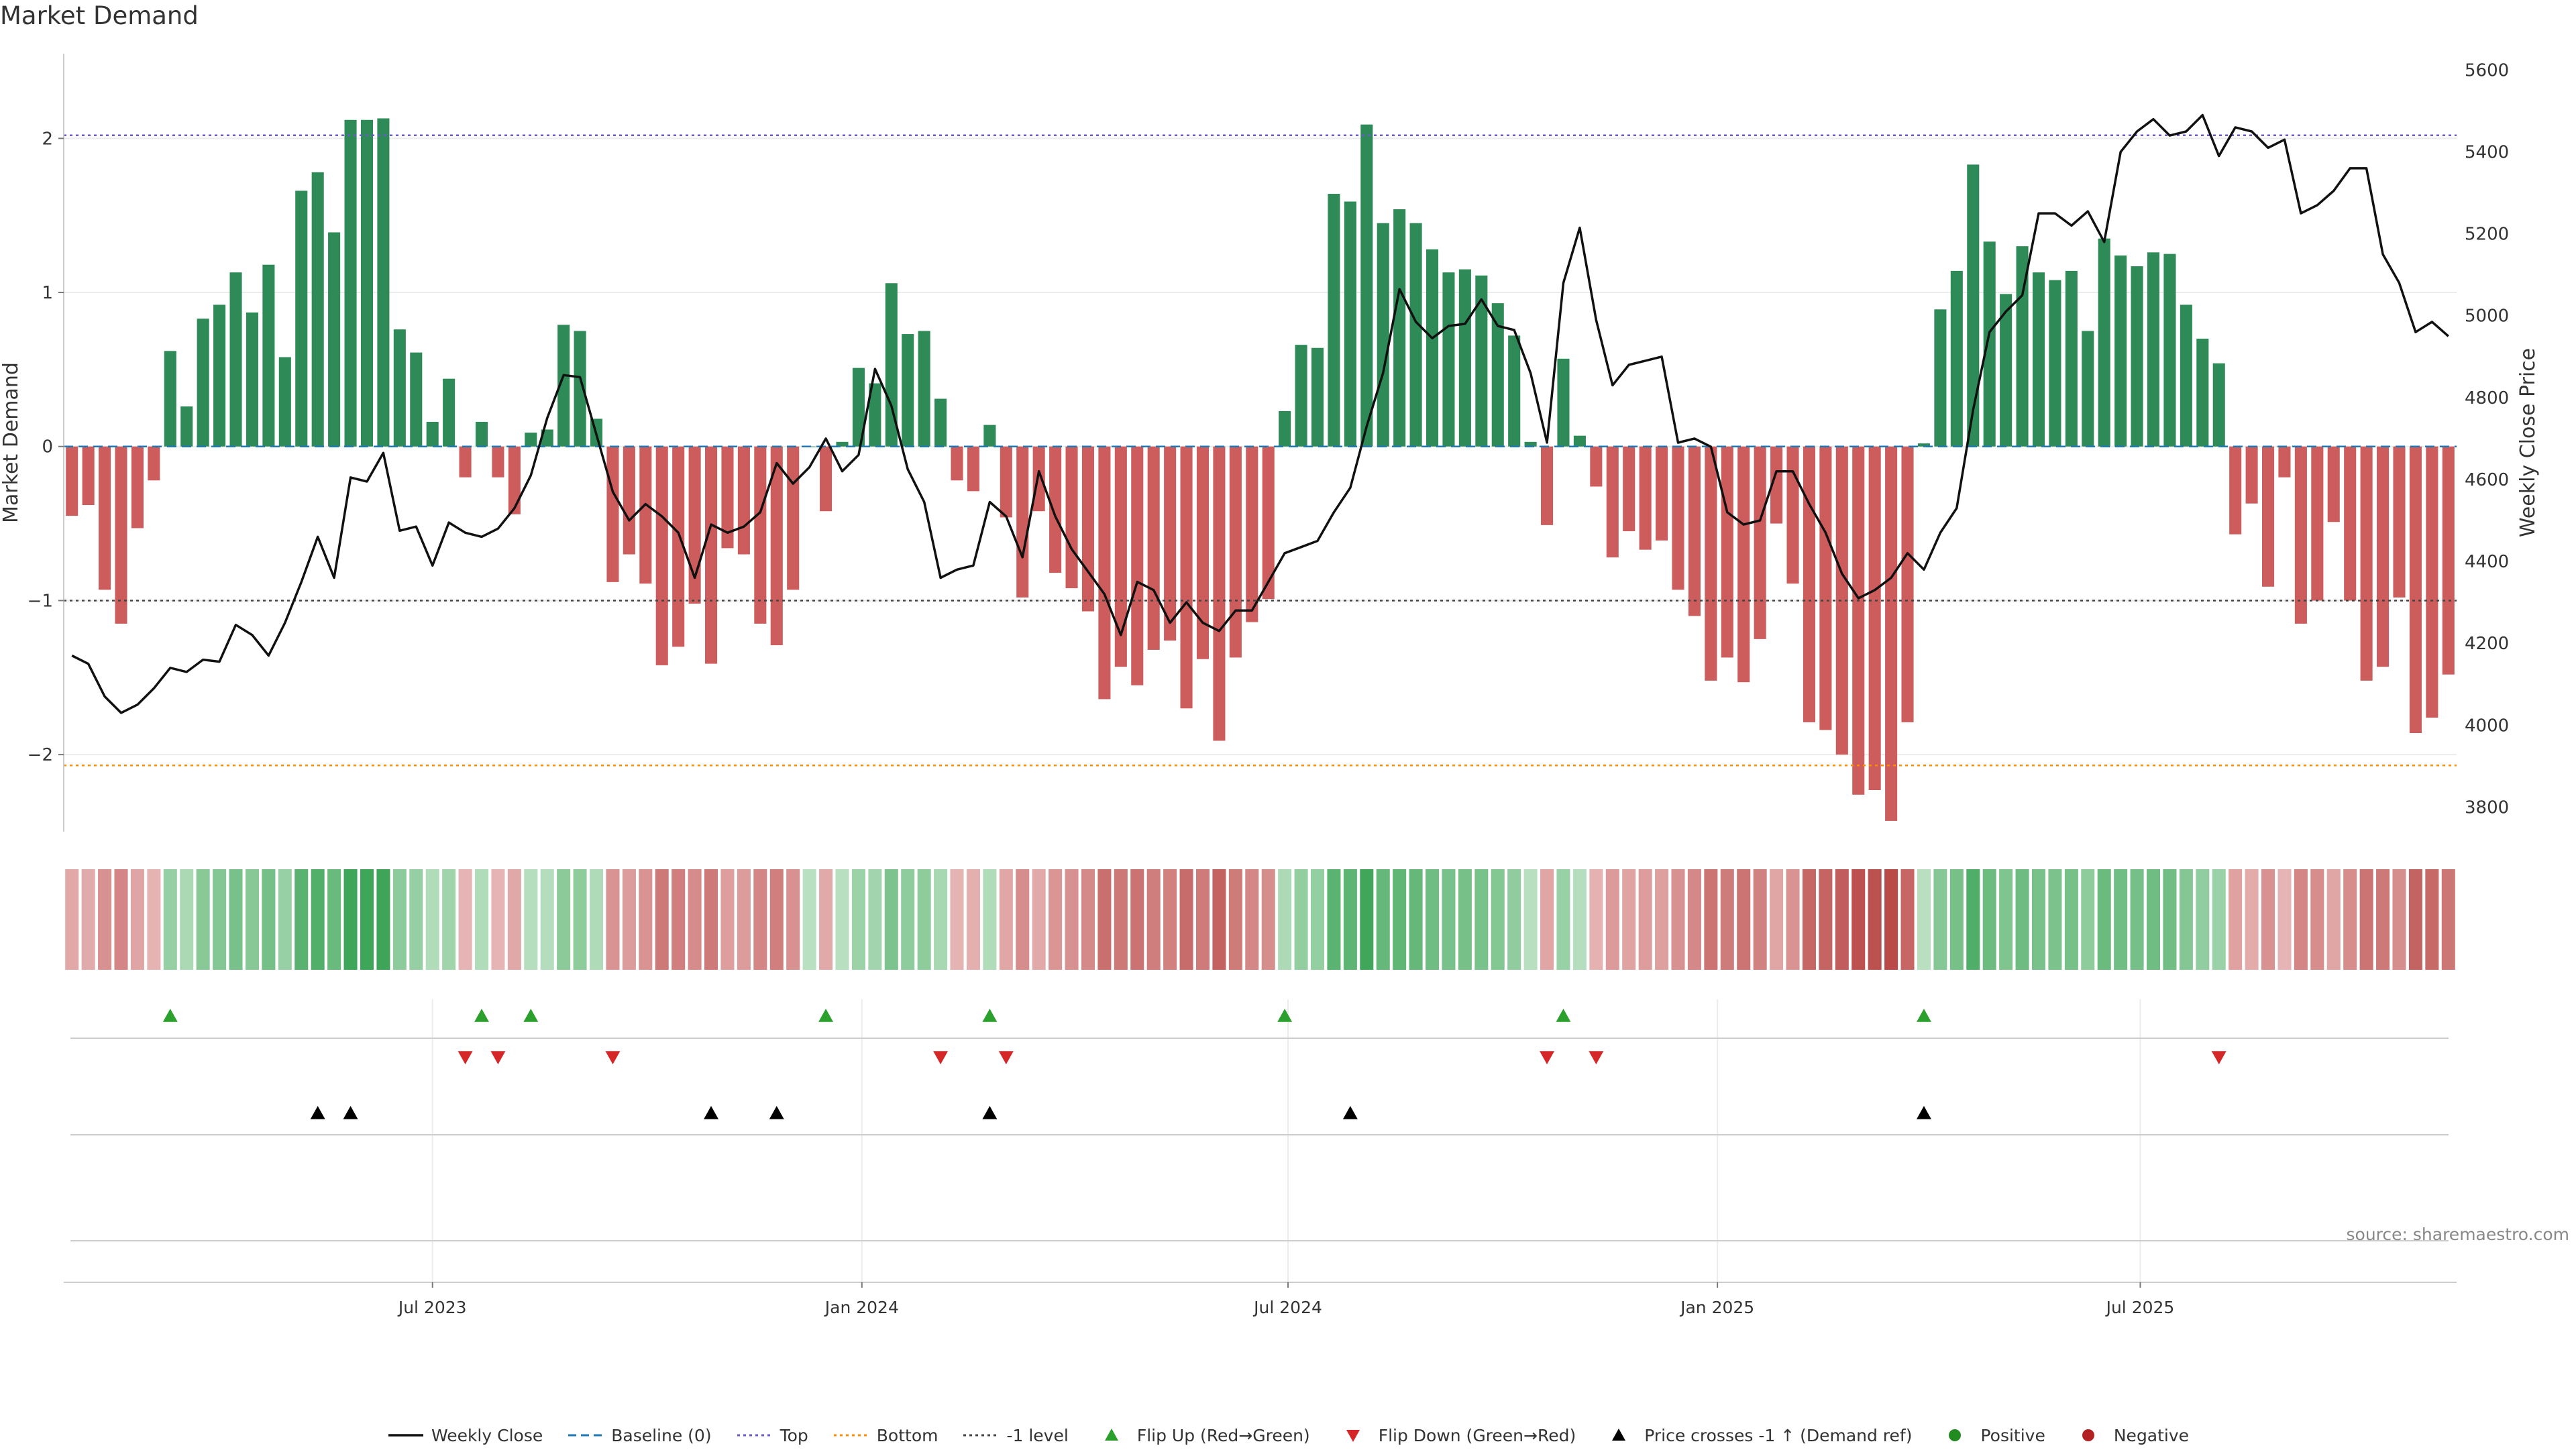  What do you see at coordinates (2487, 644) in the screenshot?
I see `y2-tick-label: 4200` at bounding box center [2487, 644].